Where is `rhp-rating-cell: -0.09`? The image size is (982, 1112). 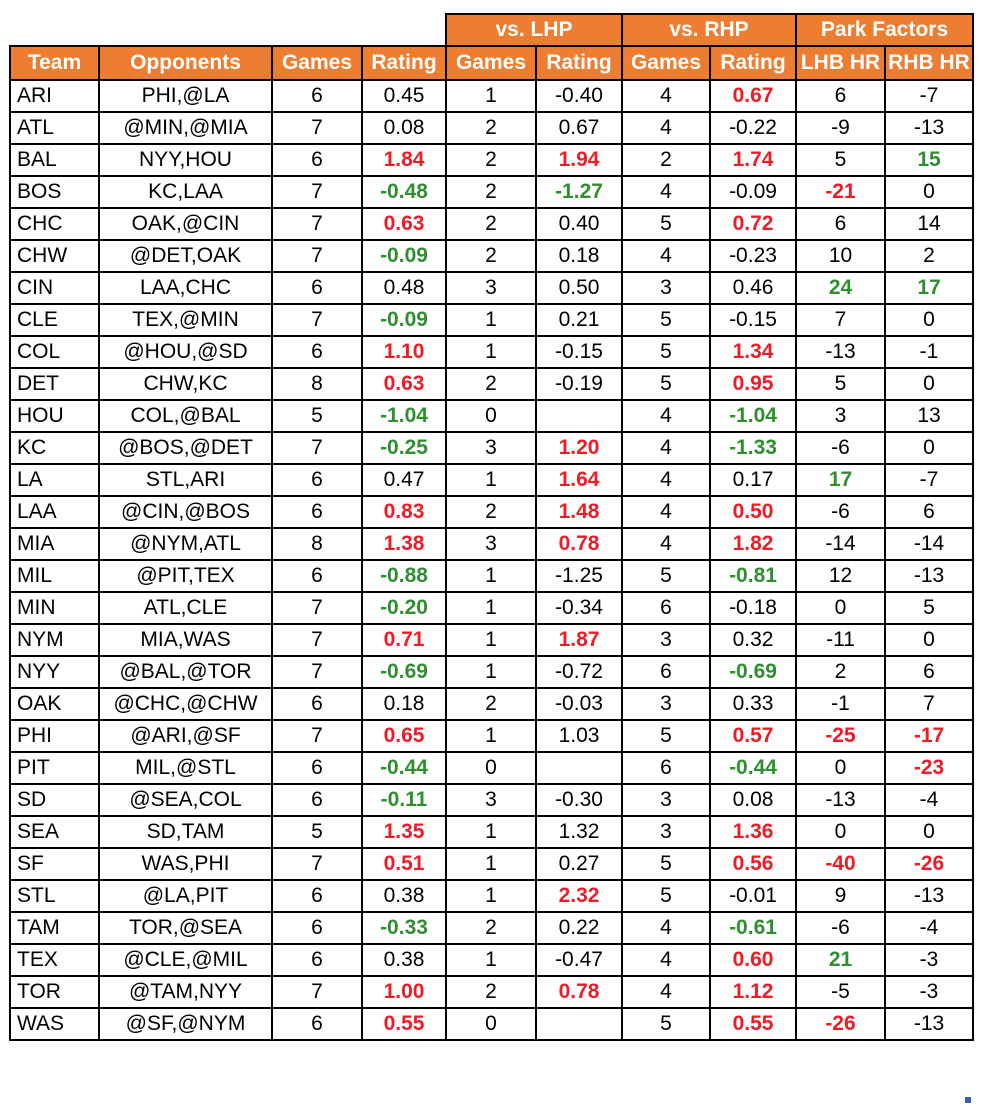 rhp-rating-cell: -0.09 is located at coordinates (753, 192).